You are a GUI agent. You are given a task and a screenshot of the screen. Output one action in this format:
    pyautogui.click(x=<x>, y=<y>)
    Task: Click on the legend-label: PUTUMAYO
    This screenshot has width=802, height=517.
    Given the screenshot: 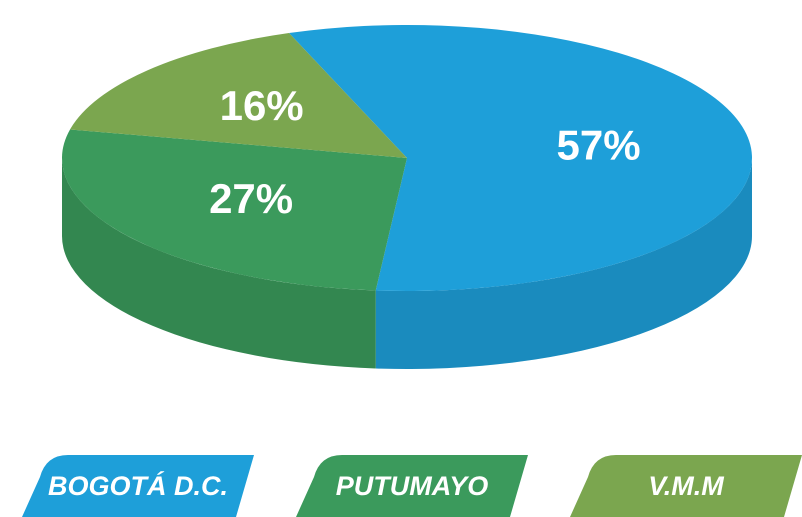 What is the action you would take?
    pyautogui.click(x=412, y=486)
    